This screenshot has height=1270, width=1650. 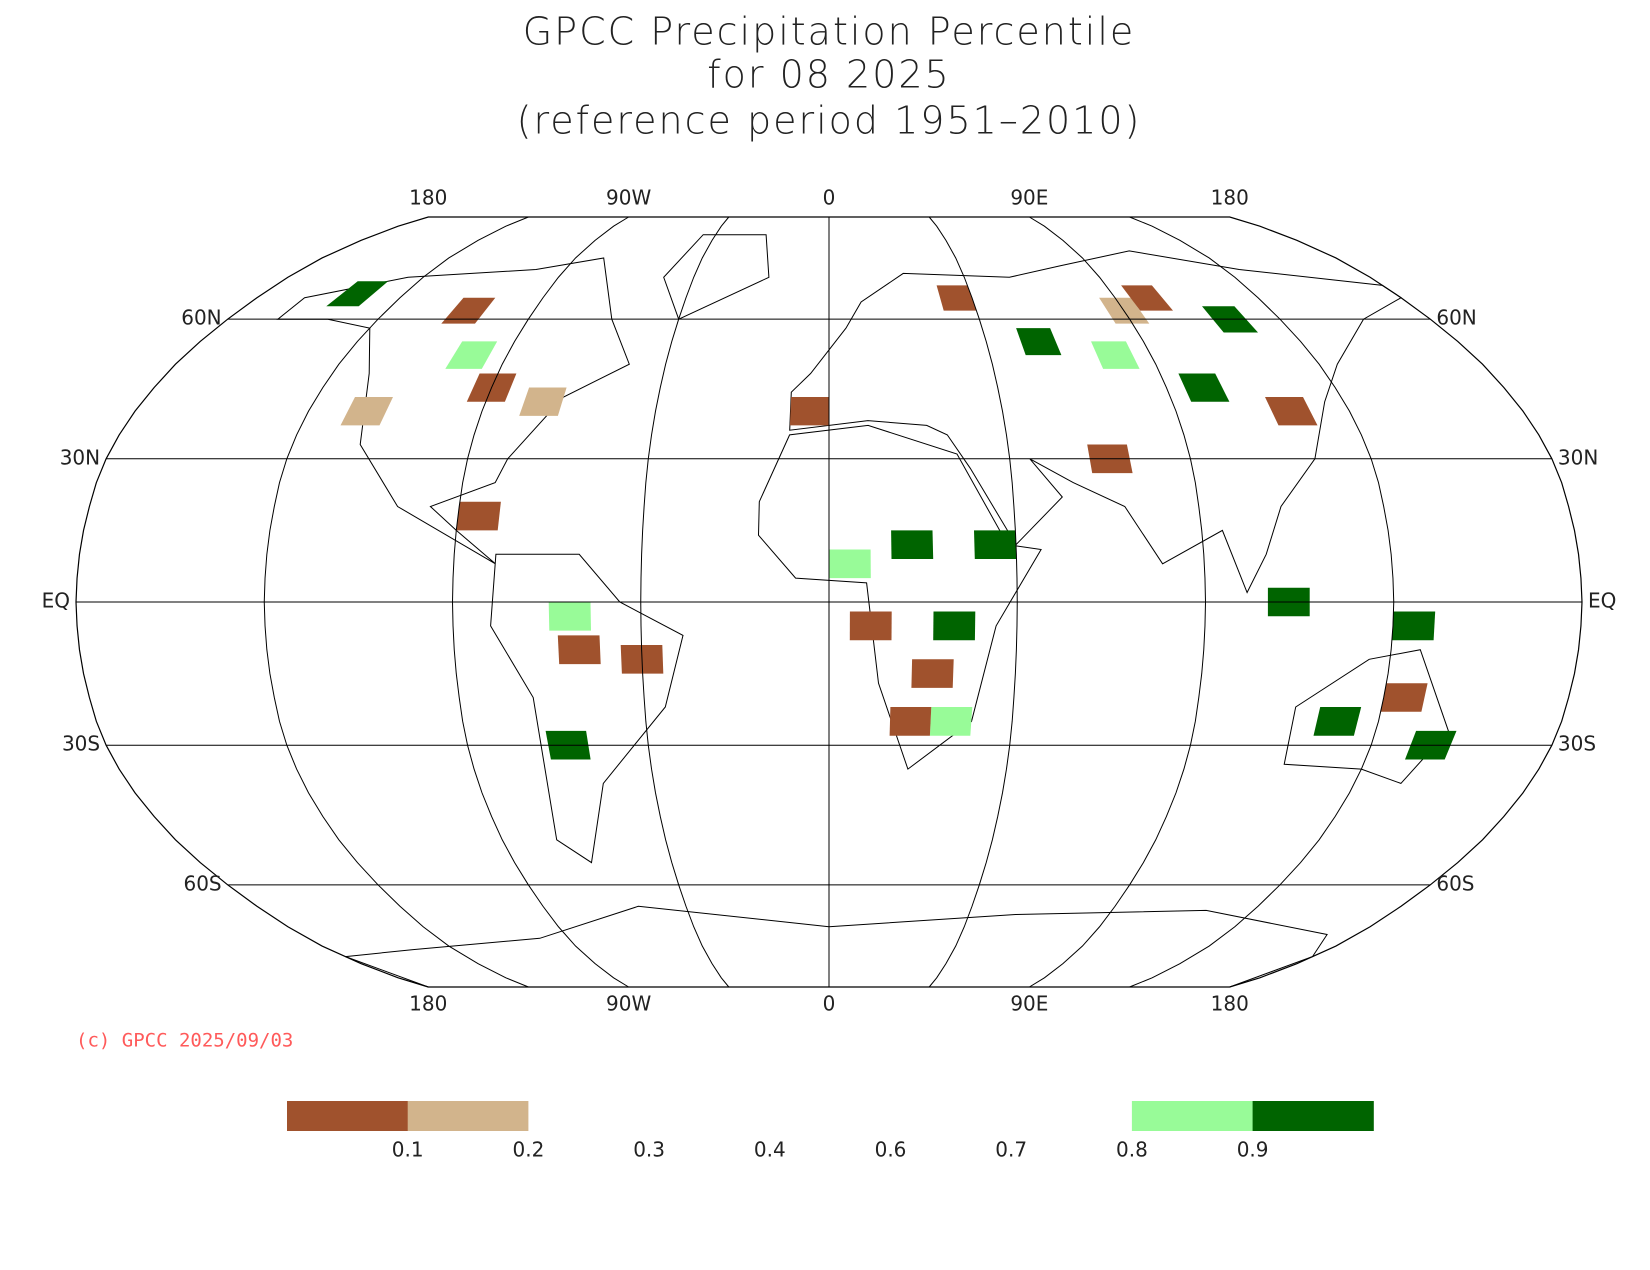 I want to click on title-line: for 08 2025, so click(x=828, y=75).